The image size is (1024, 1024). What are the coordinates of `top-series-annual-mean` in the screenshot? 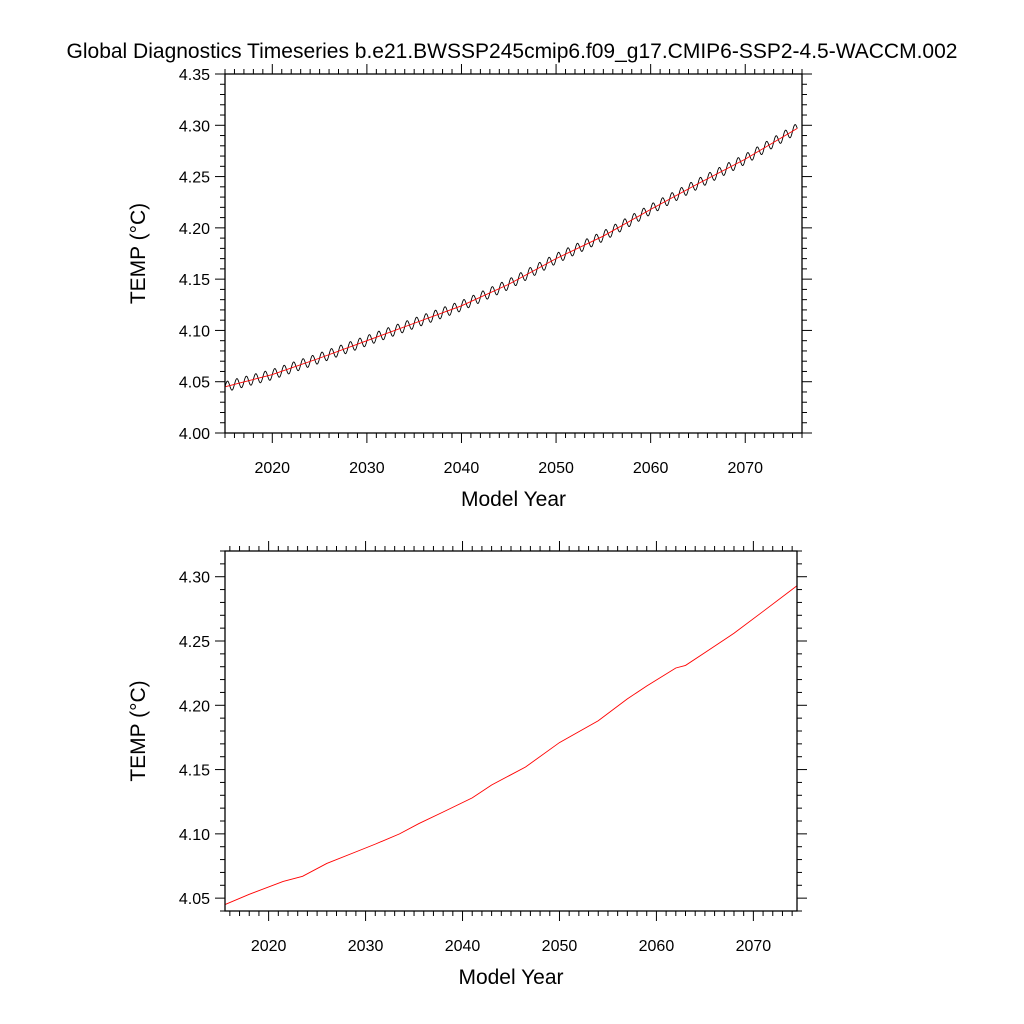 It's located at (511, 257).